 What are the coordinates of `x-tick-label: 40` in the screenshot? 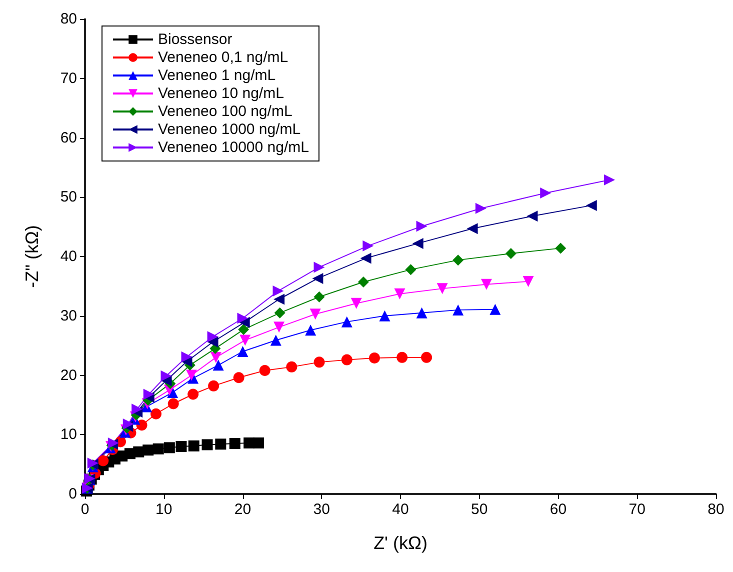 It's located at (400, 509).